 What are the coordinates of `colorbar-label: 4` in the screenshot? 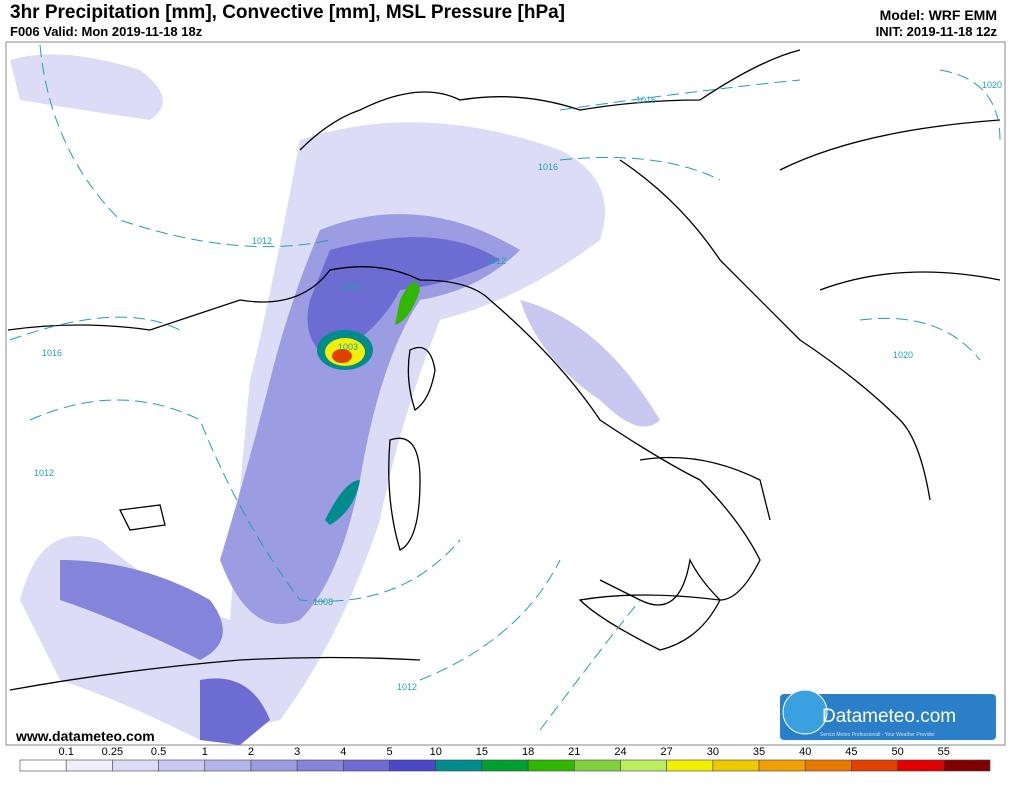 It's located at (343, 752).